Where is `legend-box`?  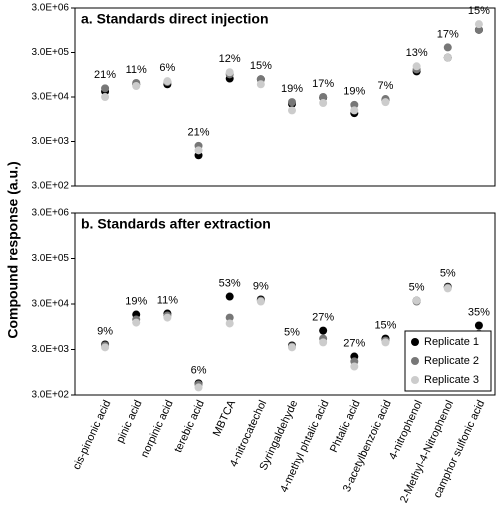 legend-box is located at coordinates (448, 361).